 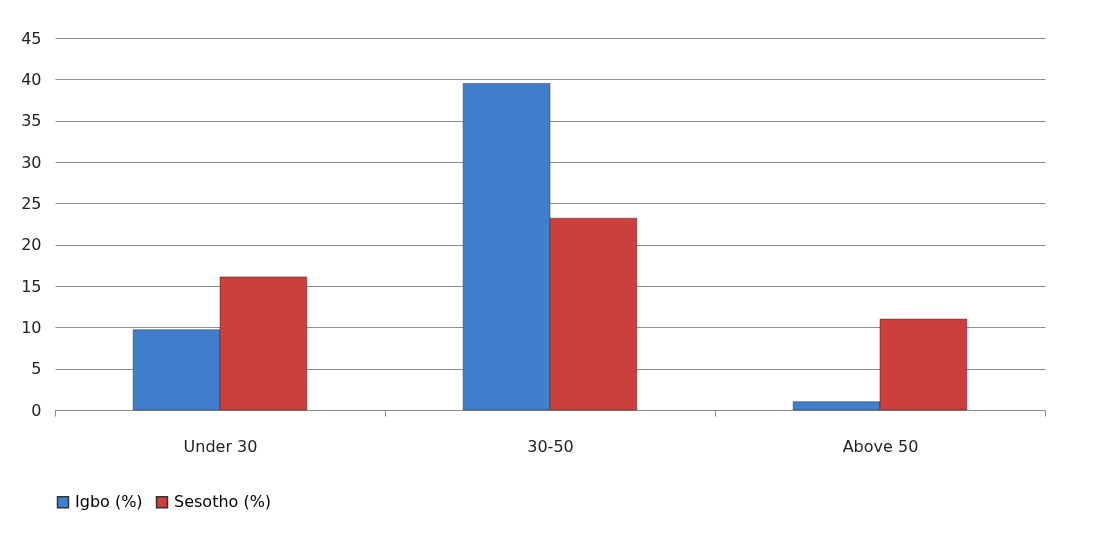 I want to click on y-tick-label: 45, so click(x=31, y=38).